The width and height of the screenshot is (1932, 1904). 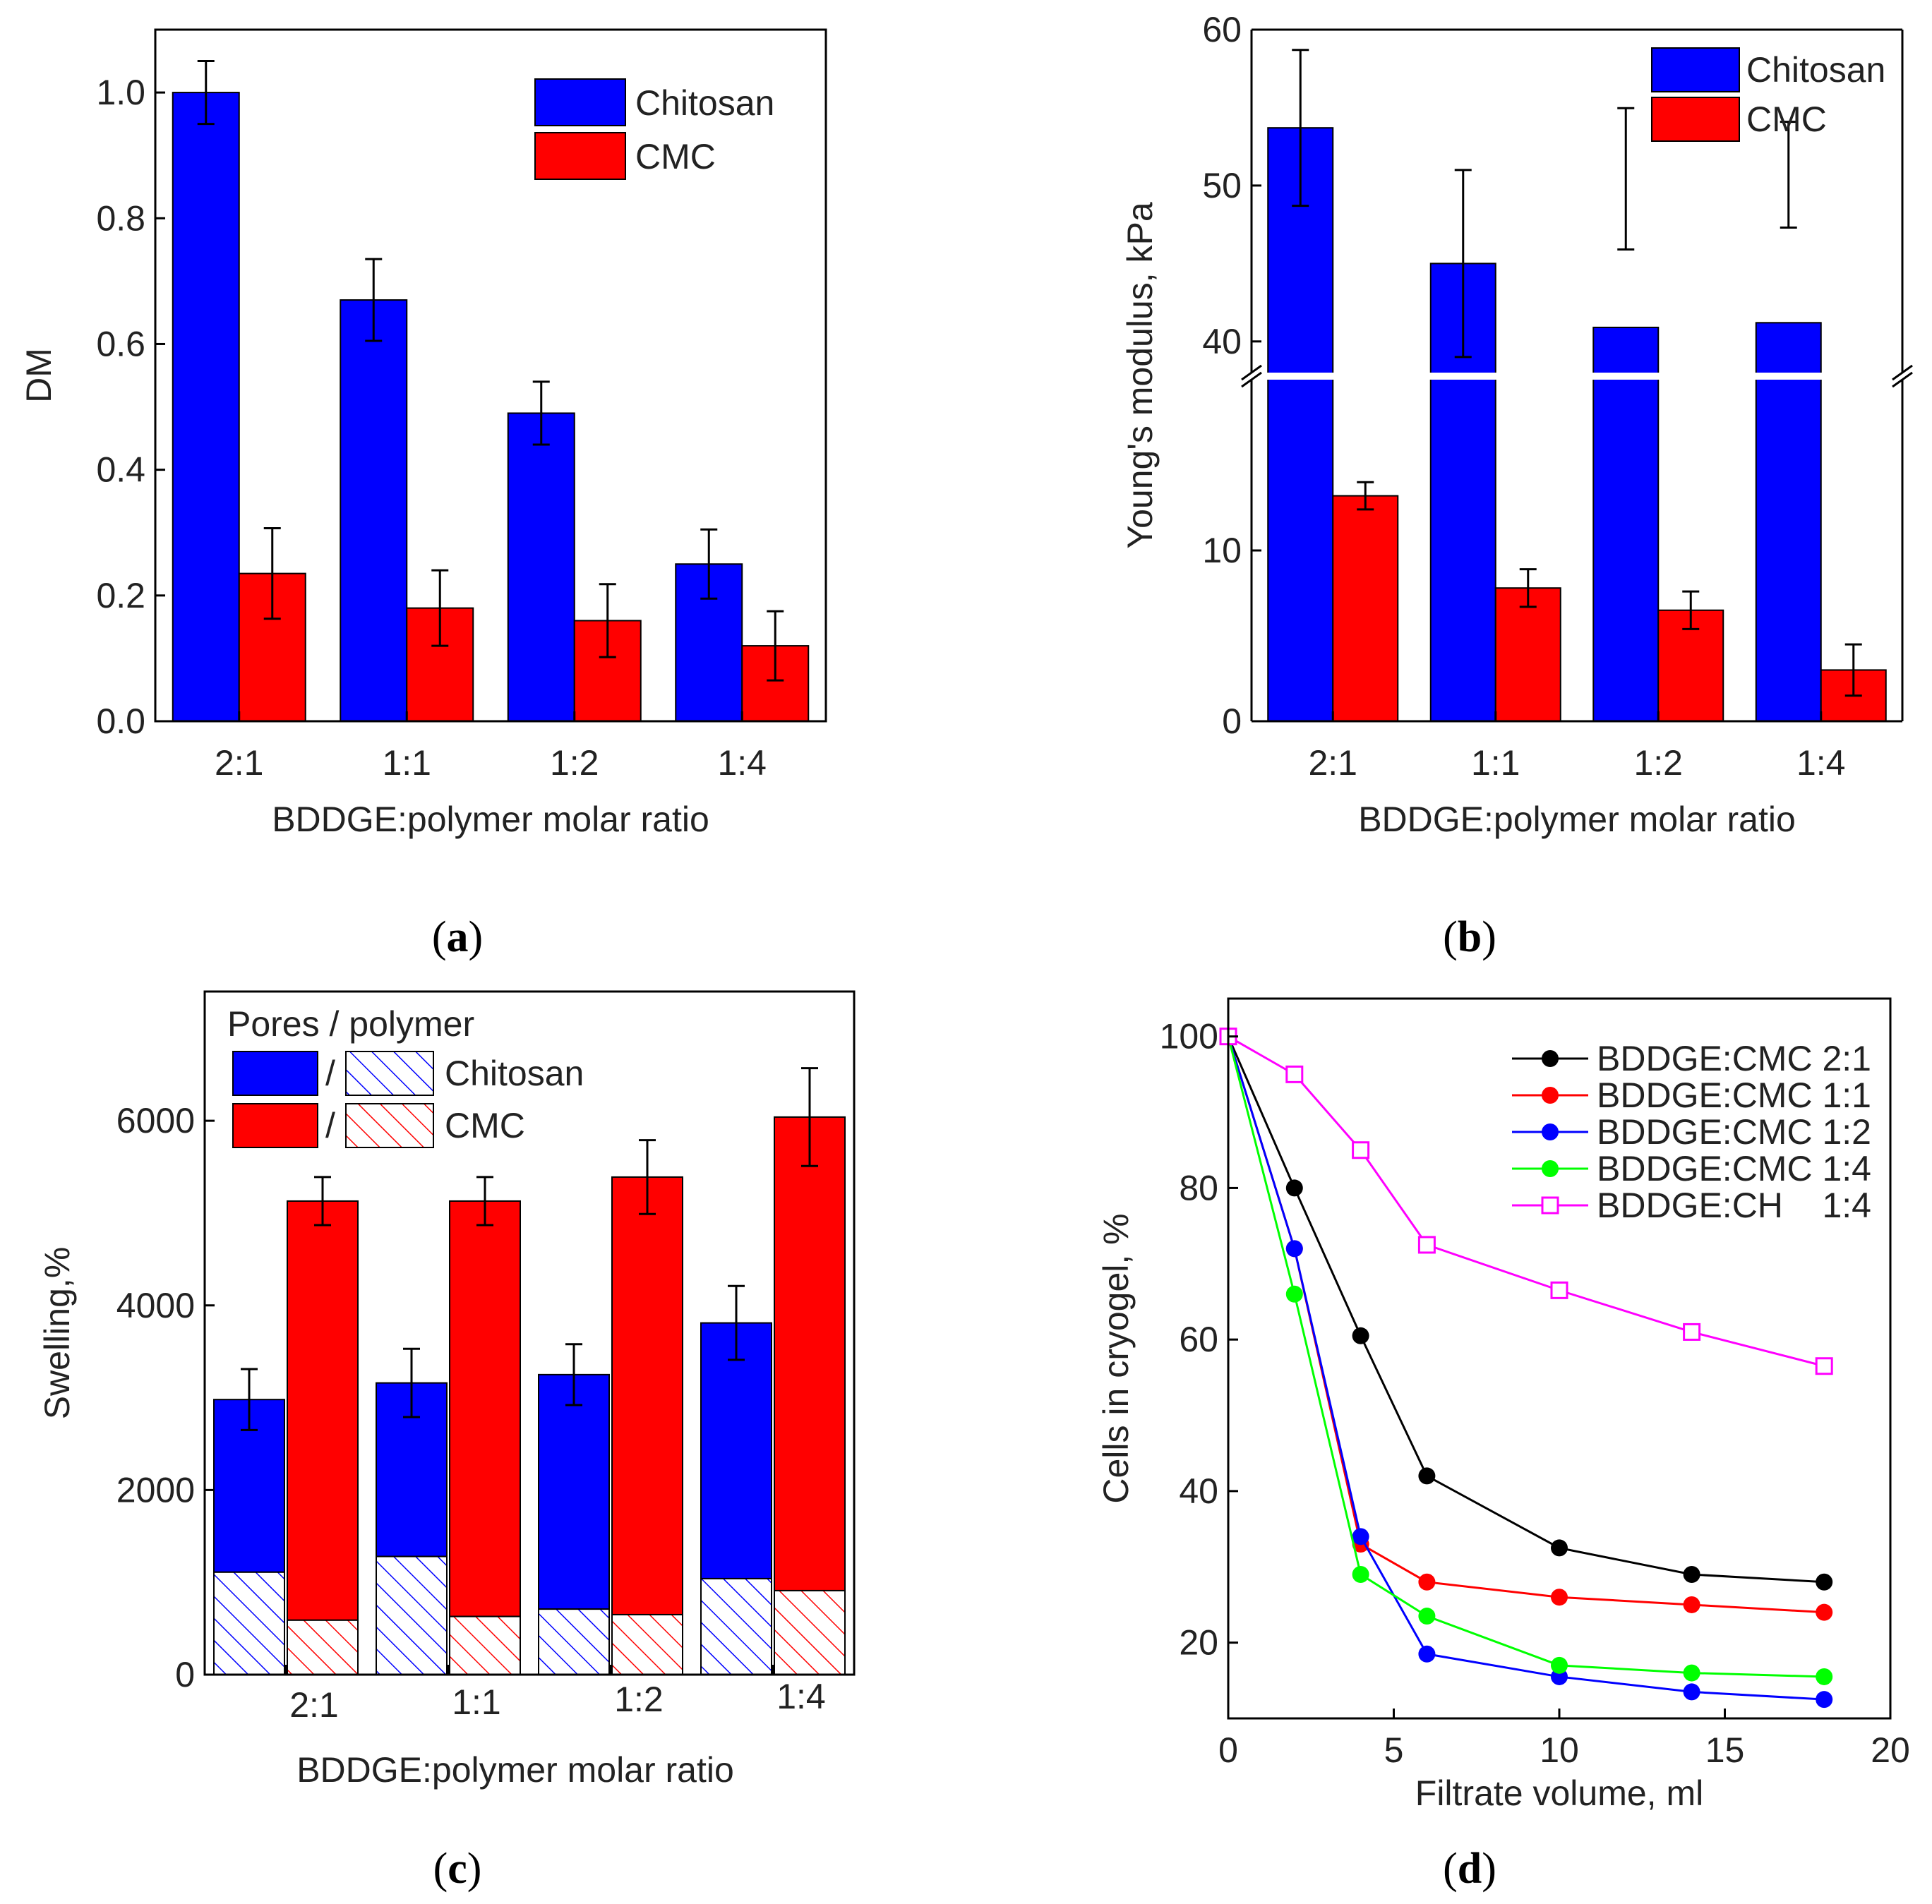 What do you see at coordinates (275, 1125) in the screenshot?
I see `legend-swatch-pores-cmc` at bounding box center [275, 1125].